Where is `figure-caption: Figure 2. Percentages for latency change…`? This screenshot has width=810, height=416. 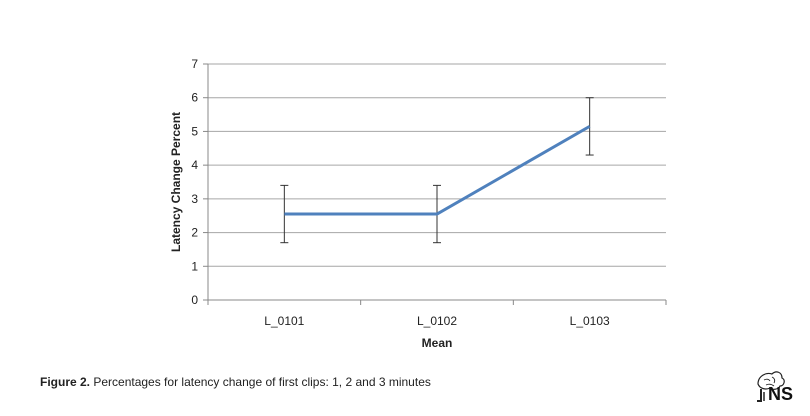 figure-caption: Figure 2. Percentages for latency change… is located at coordinates (235, 382).